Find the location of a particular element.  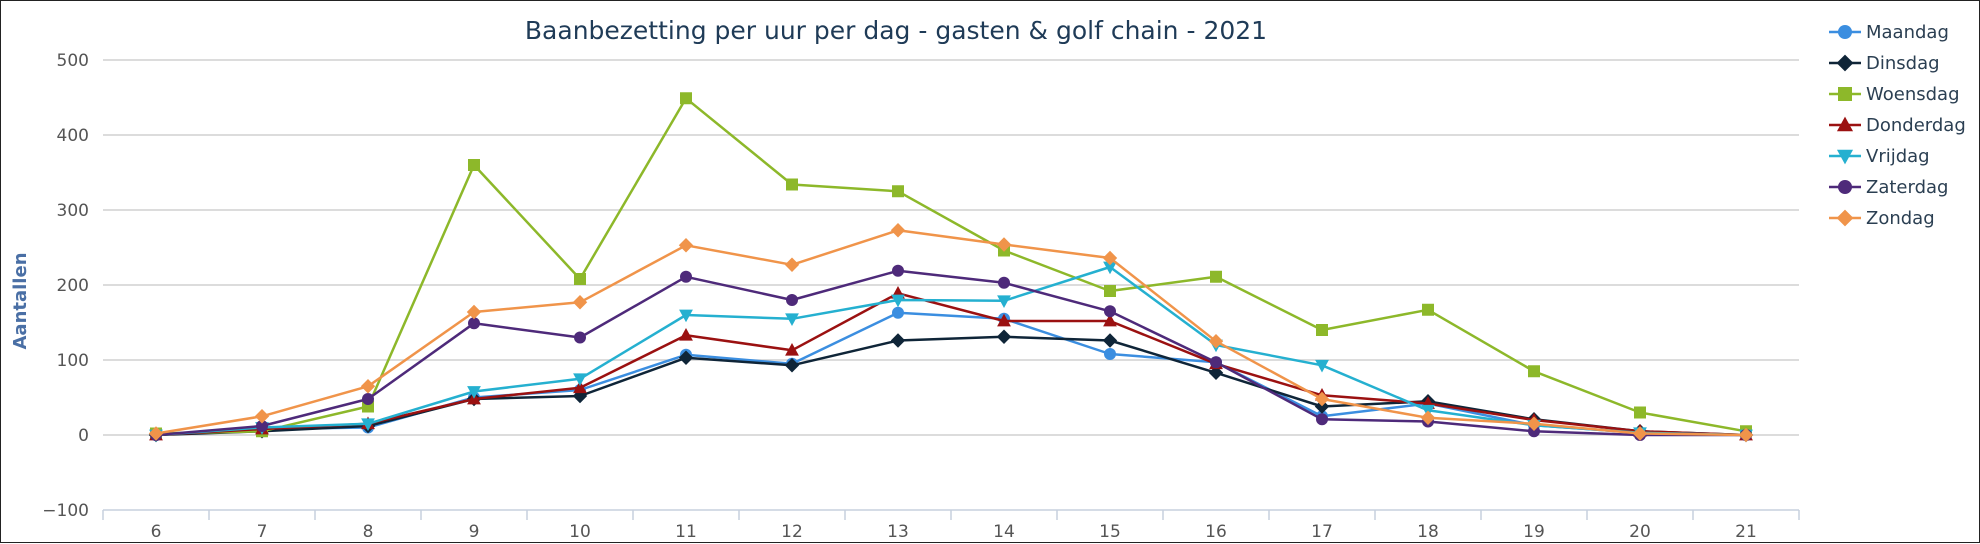

legend-item-woensdag: Woensdag is located at coordinates (1894, 94).